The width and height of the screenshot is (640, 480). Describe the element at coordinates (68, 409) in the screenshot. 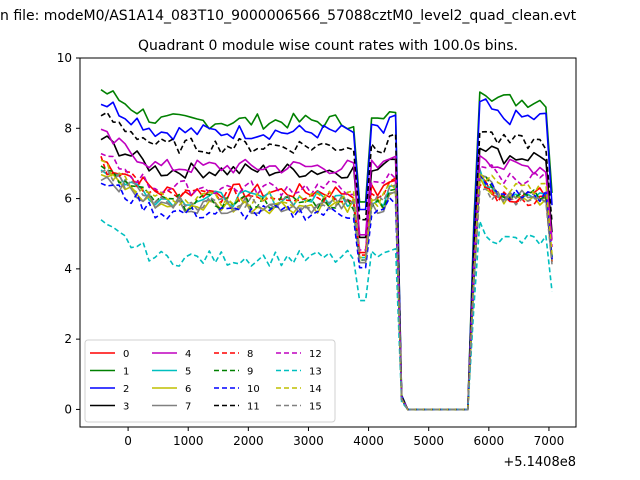

I see `y-tick-label: 0` at that location.